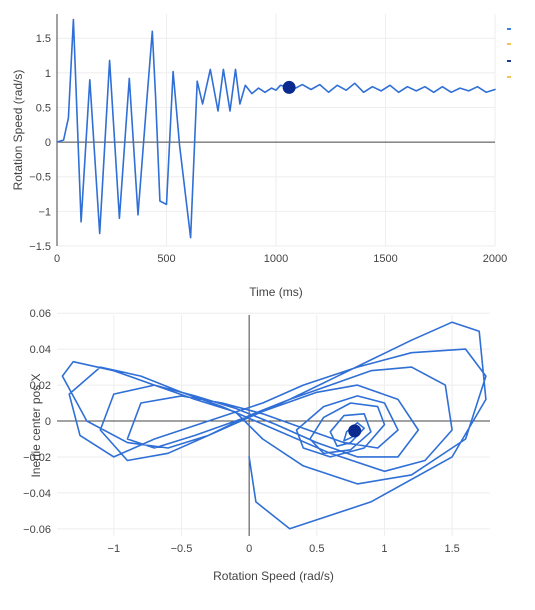 This screenshot has width=535, height=610. What do you see at coordinates (40, 386) in the screenshot?
I see `y-tick-label: 0.02` at bounding box center [40, 386].